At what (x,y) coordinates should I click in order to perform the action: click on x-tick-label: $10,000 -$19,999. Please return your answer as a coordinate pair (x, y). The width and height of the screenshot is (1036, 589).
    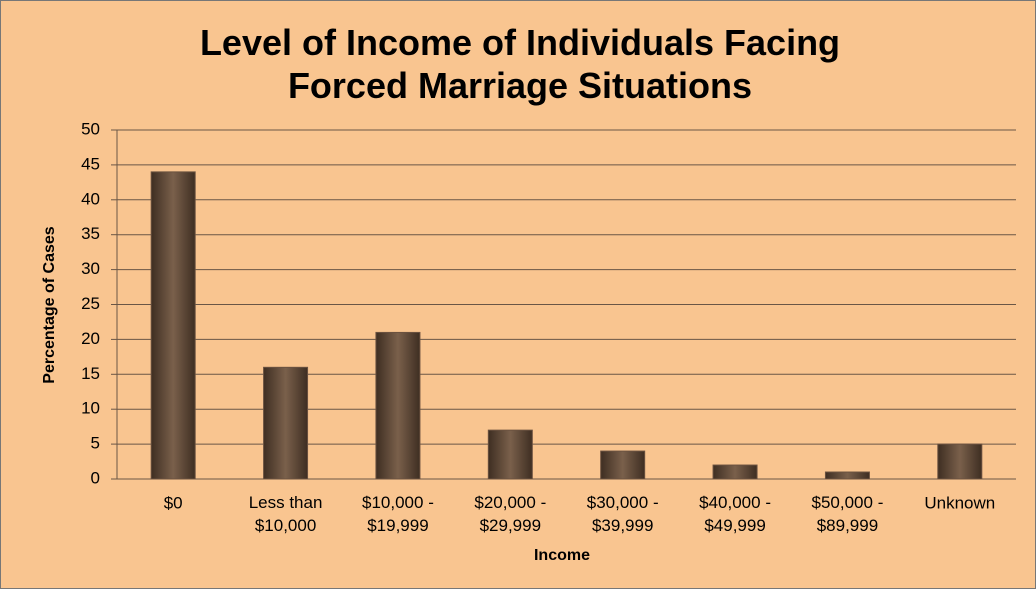
    Looking at the image, I should click on (398, 514).